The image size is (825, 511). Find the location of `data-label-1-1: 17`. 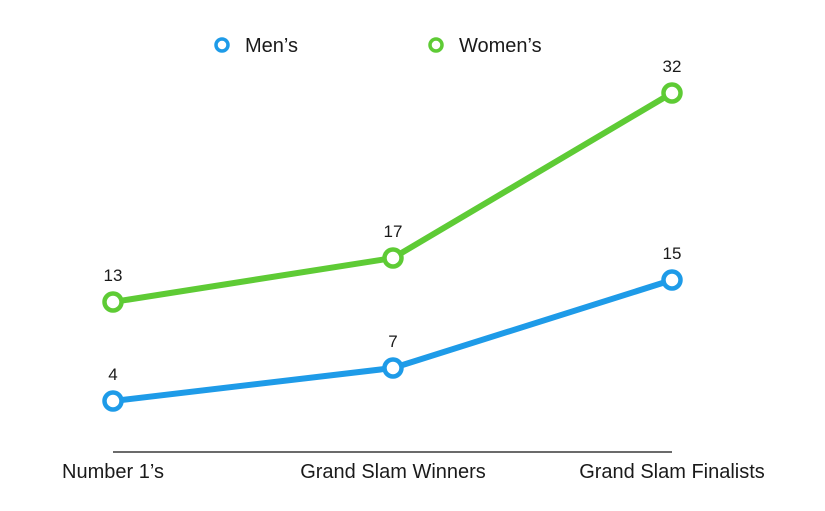

data-label-1-1: 17 is located at coordinates (393, 231).